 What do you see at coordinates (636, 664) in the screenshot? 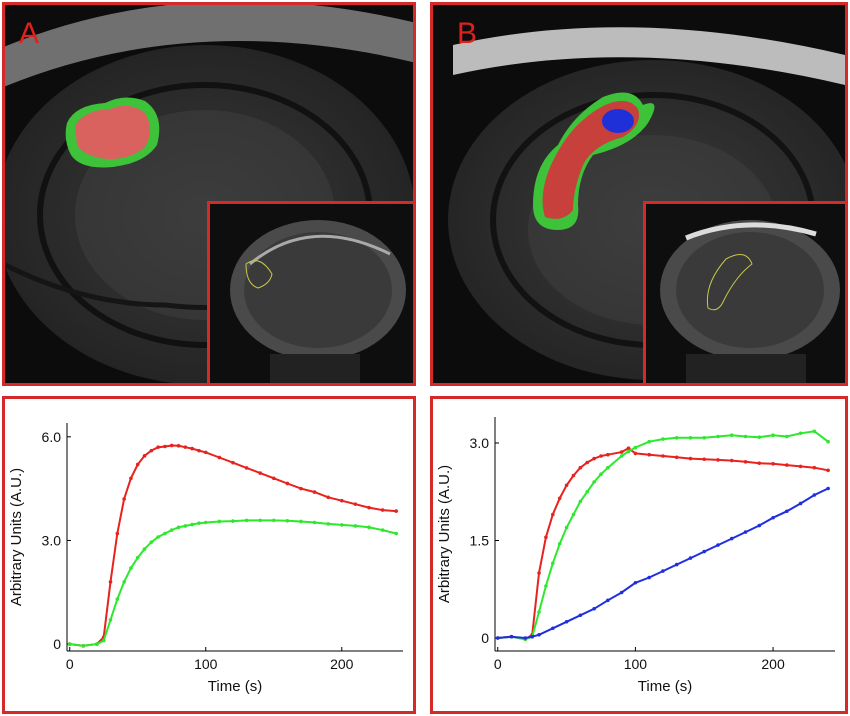
I see `x-tick-label: 100` at bounding box center [636, 664].